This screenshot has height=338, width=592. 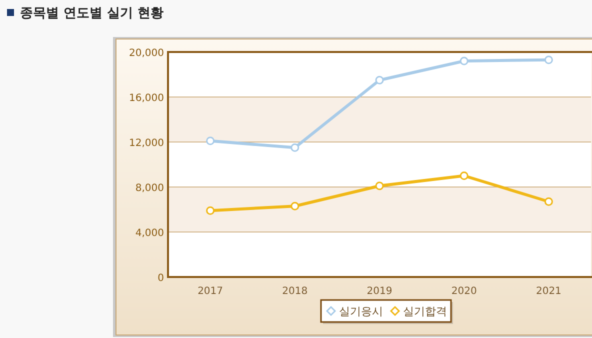 What do you see at coordinates (149, 233) in the screenshot?
I see `y-tick-label: 4,000` at bounding box center [149, 233].